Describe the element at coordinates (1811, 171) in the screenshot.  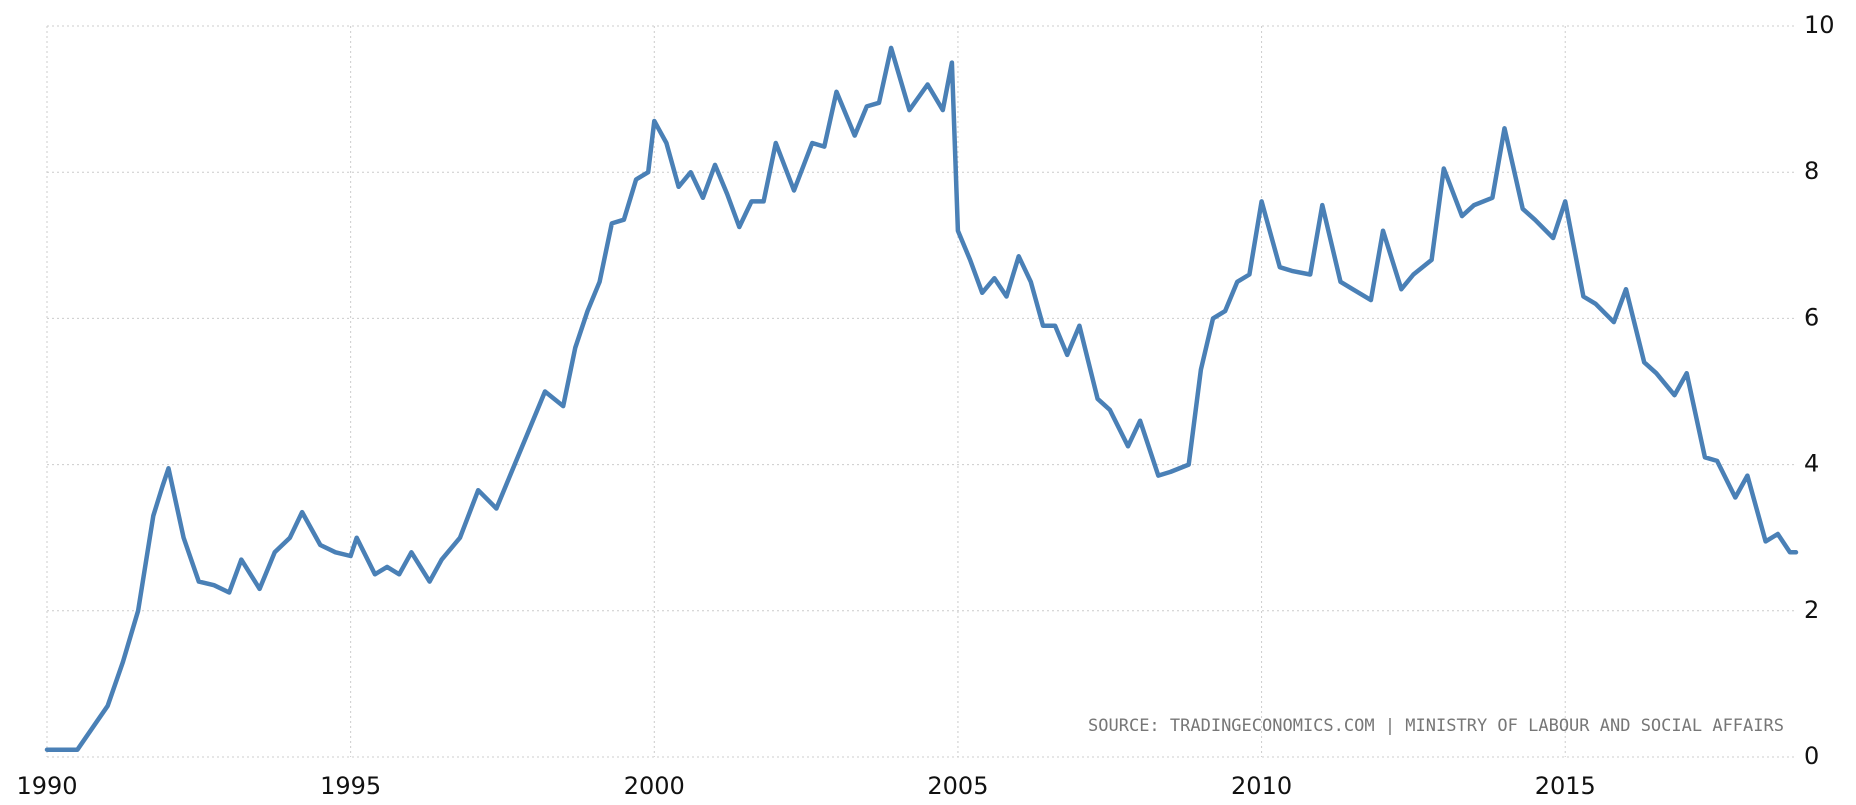
I see `y-tick-label: 8` at that location.